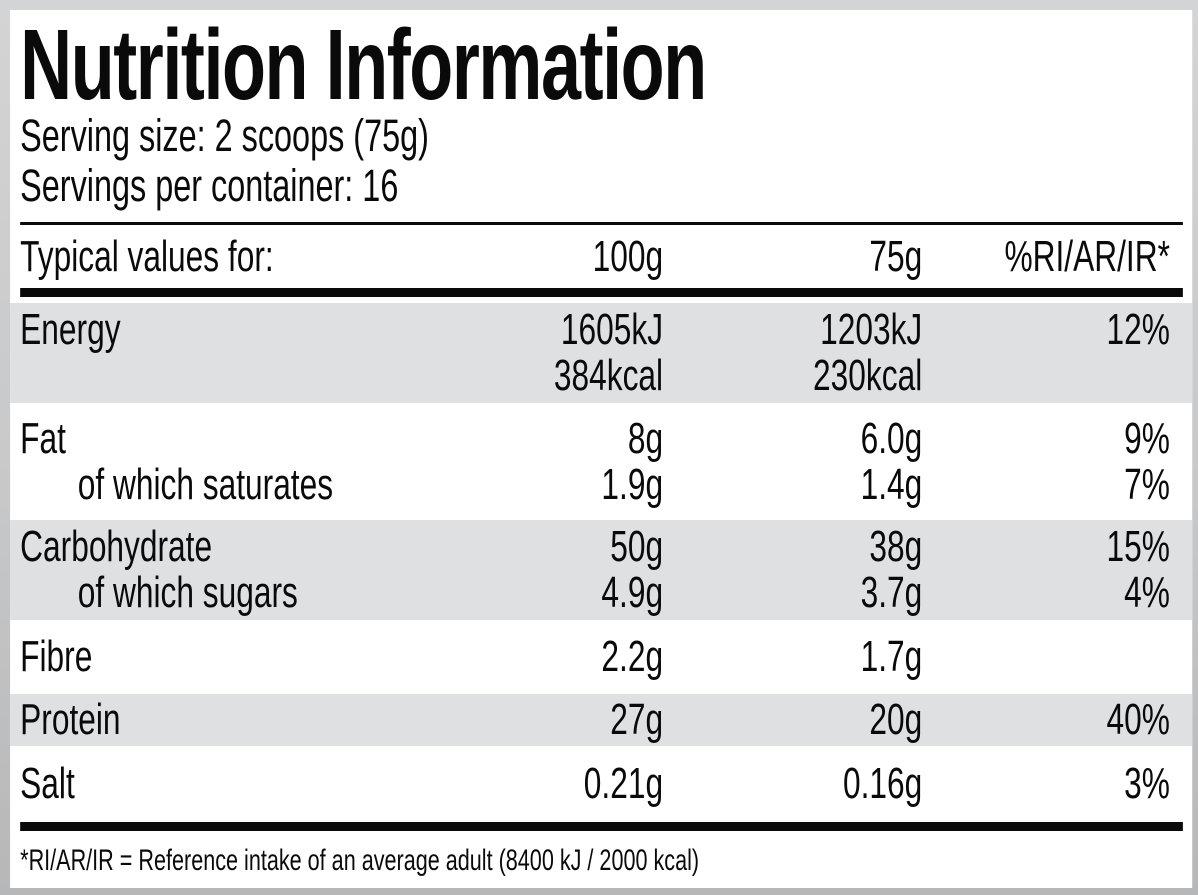 The width and height of the screenshot is (1198, 895). I want to click on value-ri-percent: 12%, so click(1138, 329).